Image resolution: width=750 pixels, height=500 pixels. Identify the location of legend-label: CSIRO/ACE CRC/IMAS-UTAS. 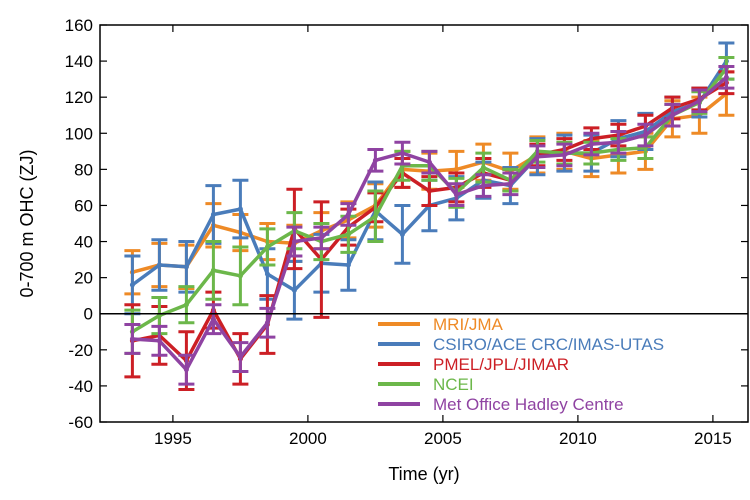
(548, 344).